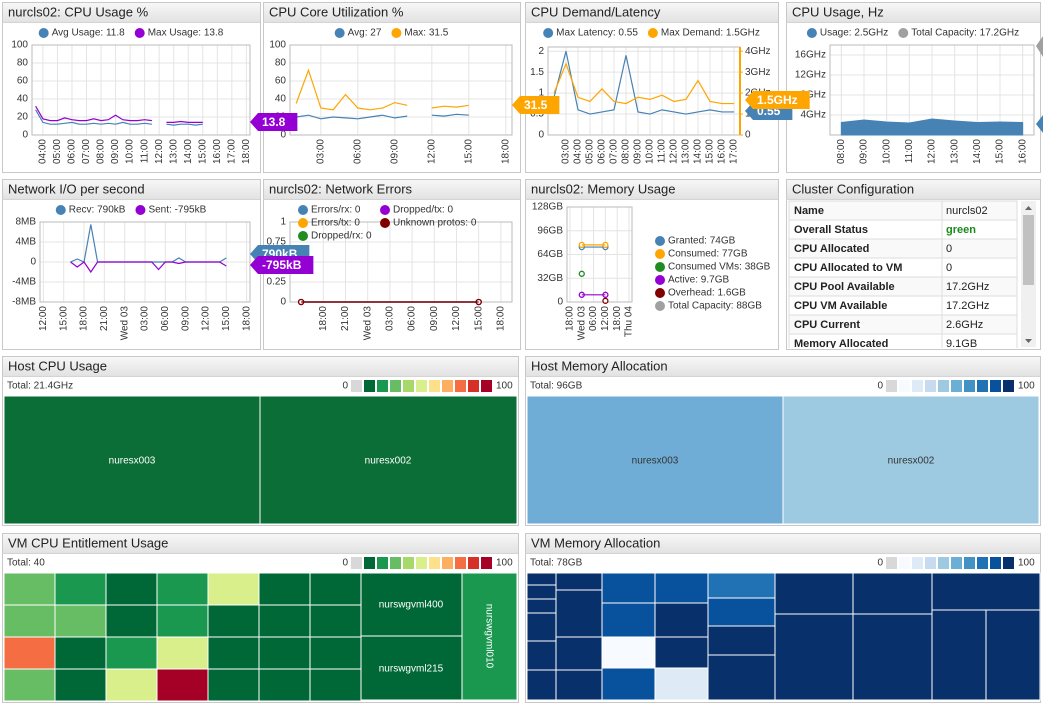 This screenshot has height=703, width=1043. What do you see at coordinates (578, 151) in the screenshot?
I see `x-tick-label: 04:00` at bounding box center [578, 151].